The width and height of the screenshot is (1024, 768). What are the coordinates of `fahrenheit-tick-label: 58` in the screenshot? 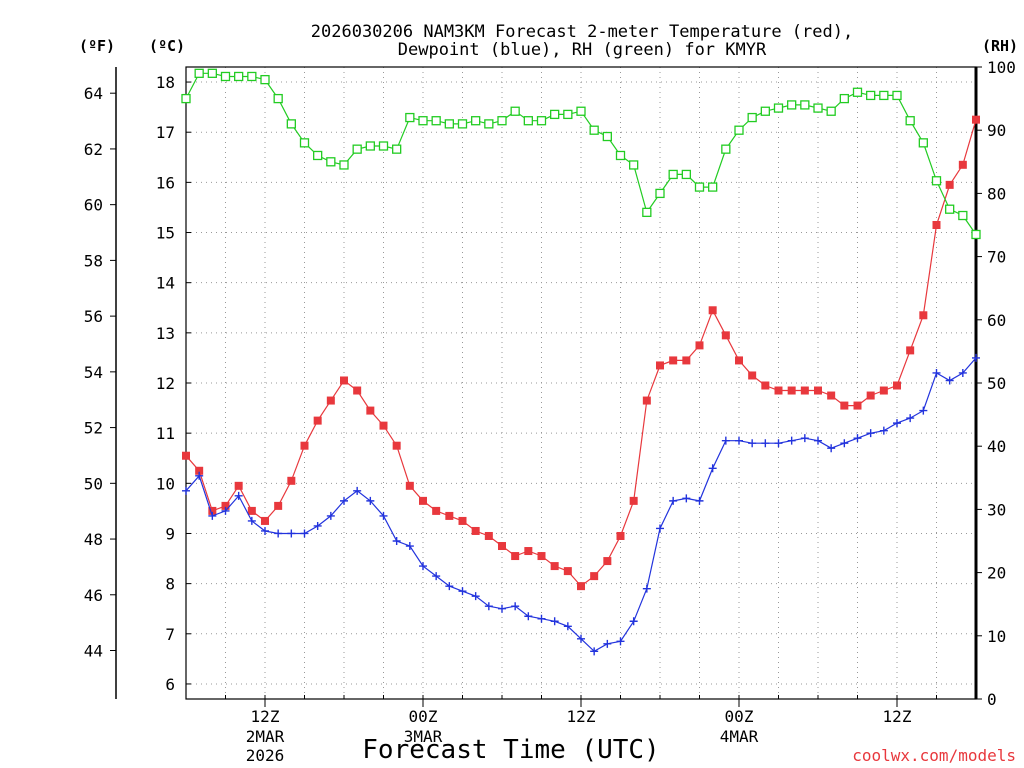 It's located at (93, 260).